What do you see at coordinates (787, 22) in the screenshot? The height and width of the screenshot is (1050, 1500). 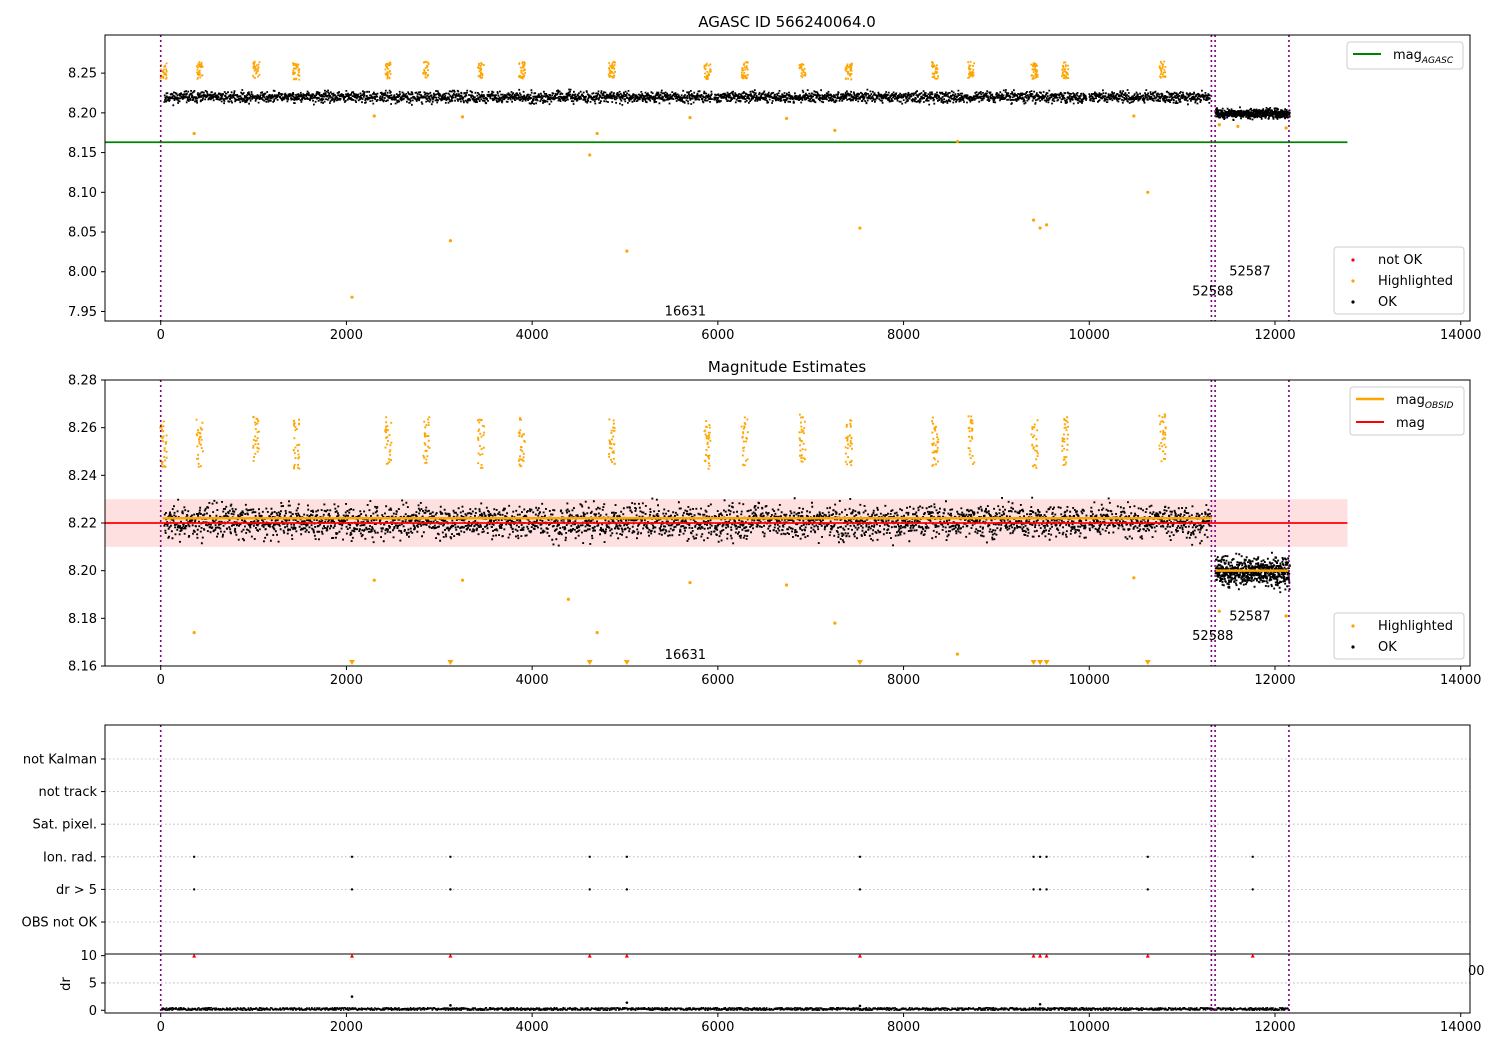 I see `agasc-title: AGASC ID 566240064.0` at bounding box center [787, 22].